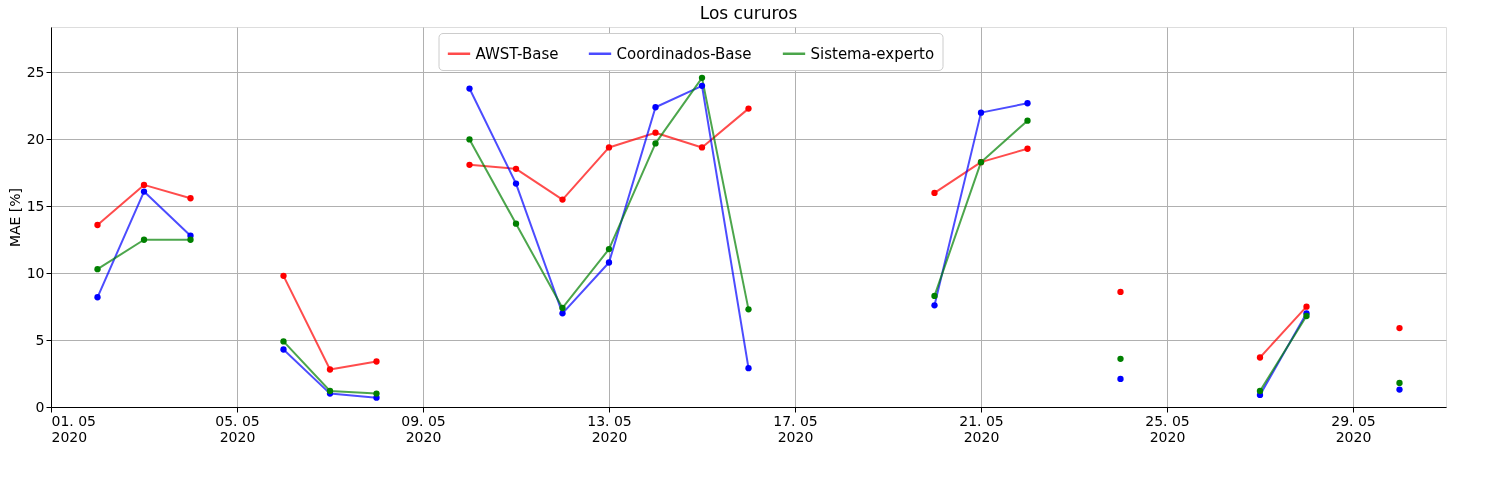 Image resolution: width=1488 pixels, height=477 pixels. I want to click on x-tick-label: 25. 05 2020, so click(1167, 428).